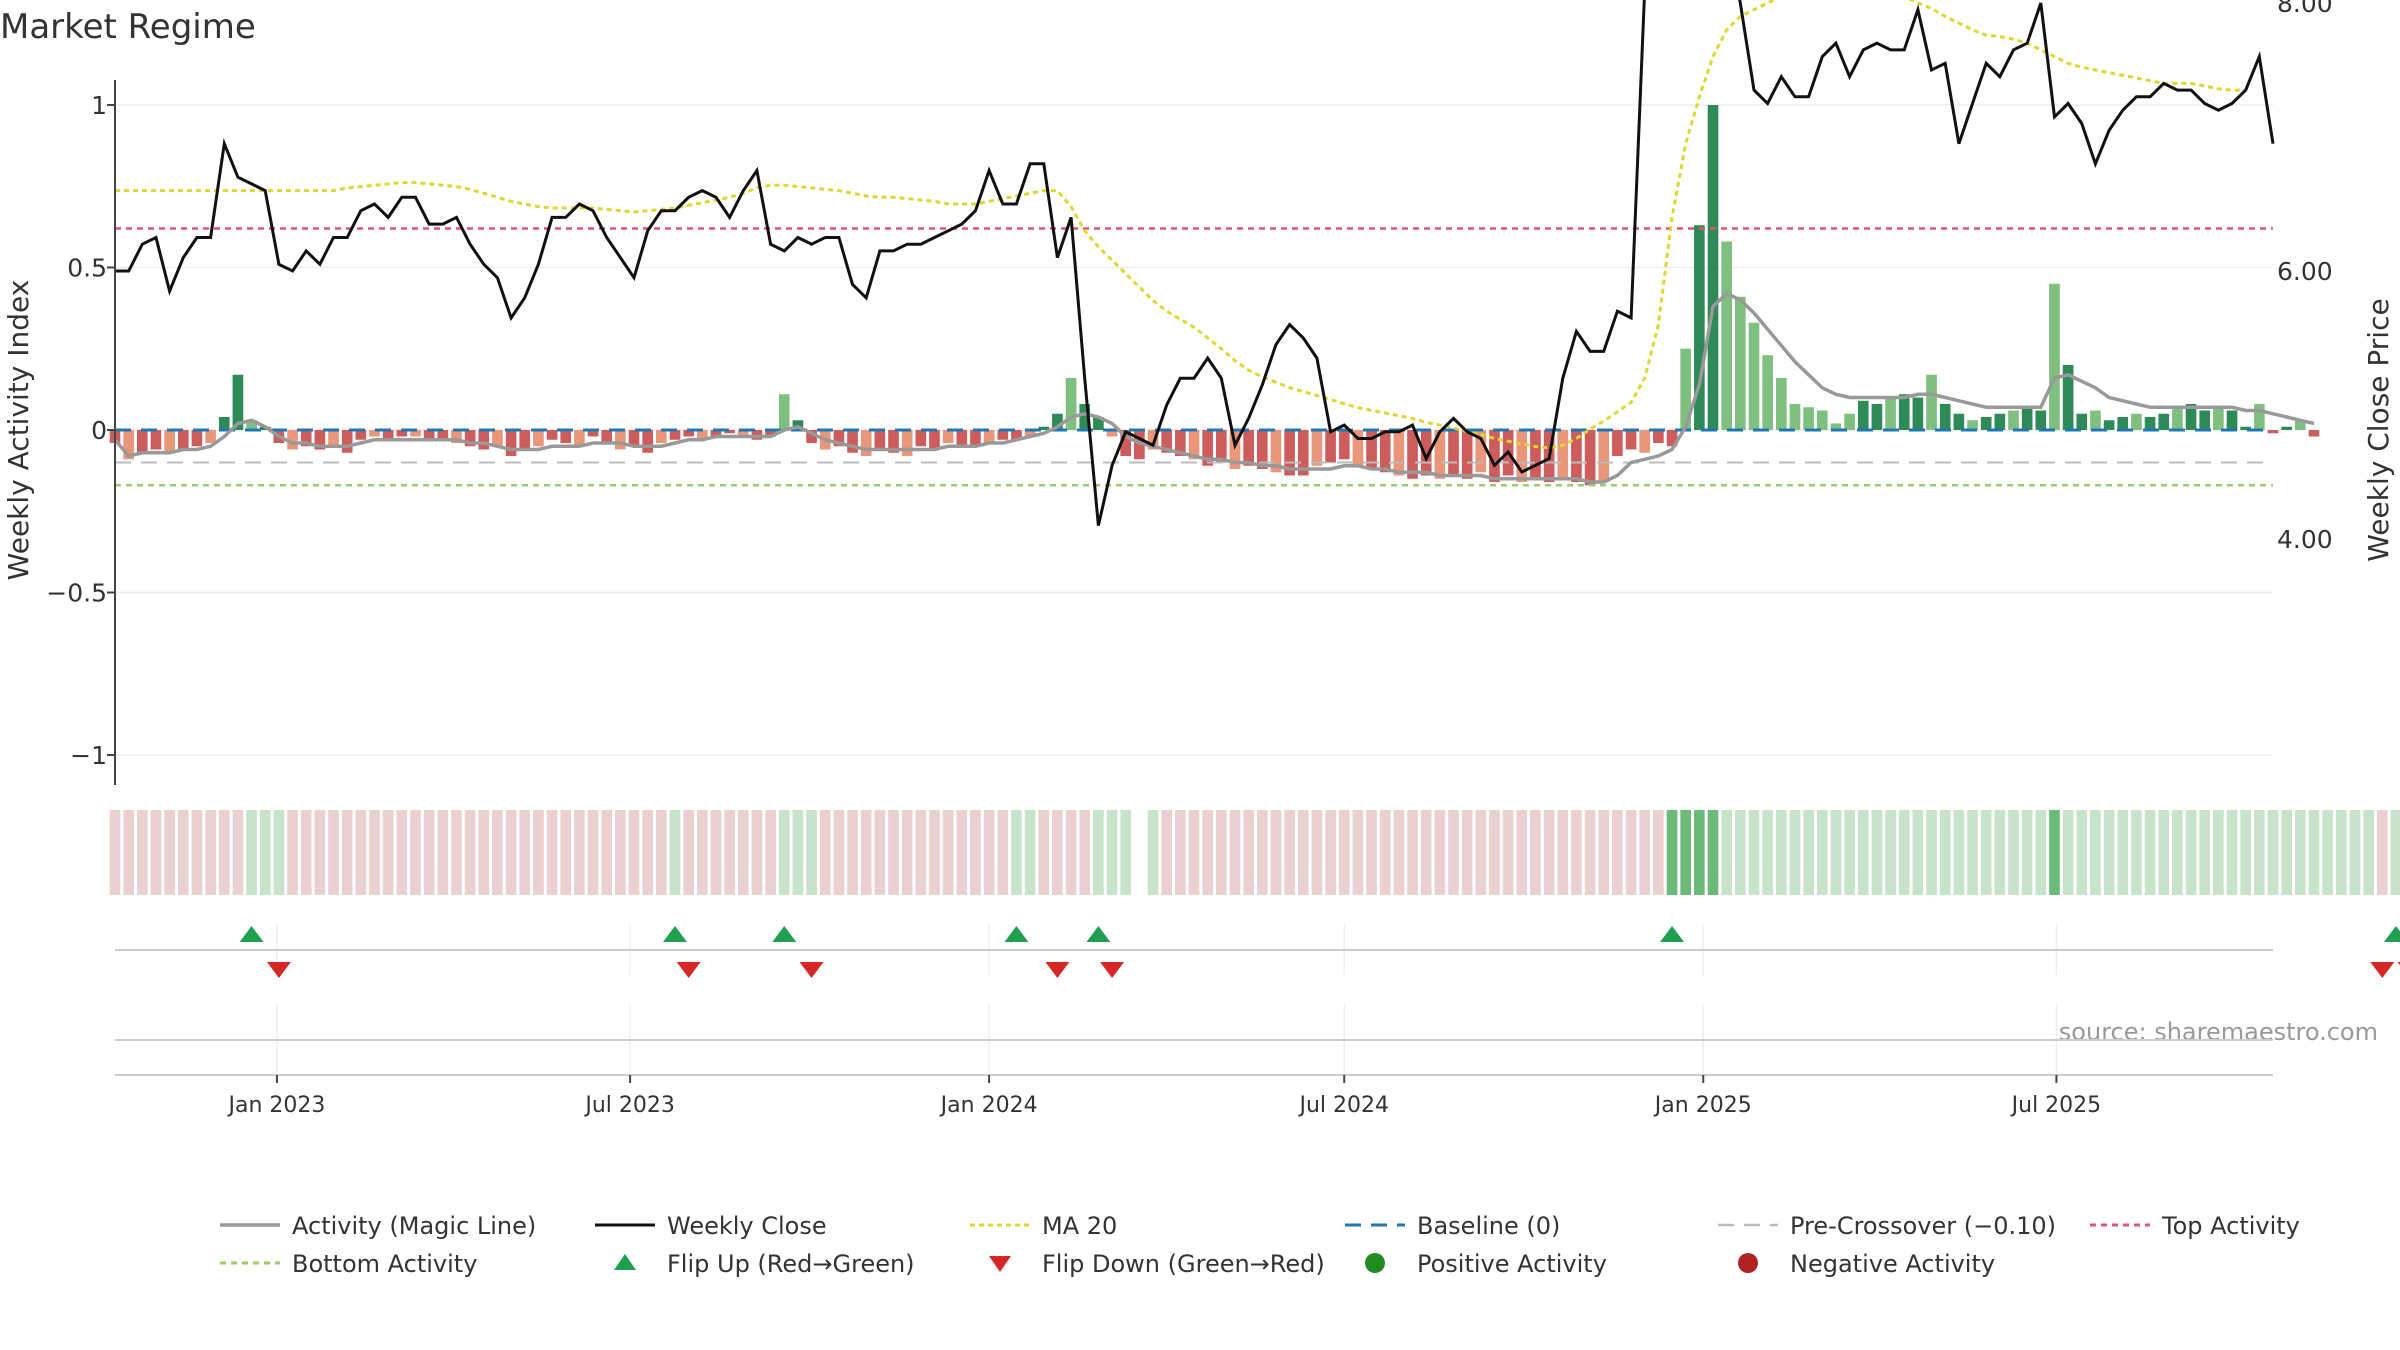 The height and width of the screenshot is (1350, 2400). I want to click on x-tick-label: Jan 2023, so click(275, 1105).